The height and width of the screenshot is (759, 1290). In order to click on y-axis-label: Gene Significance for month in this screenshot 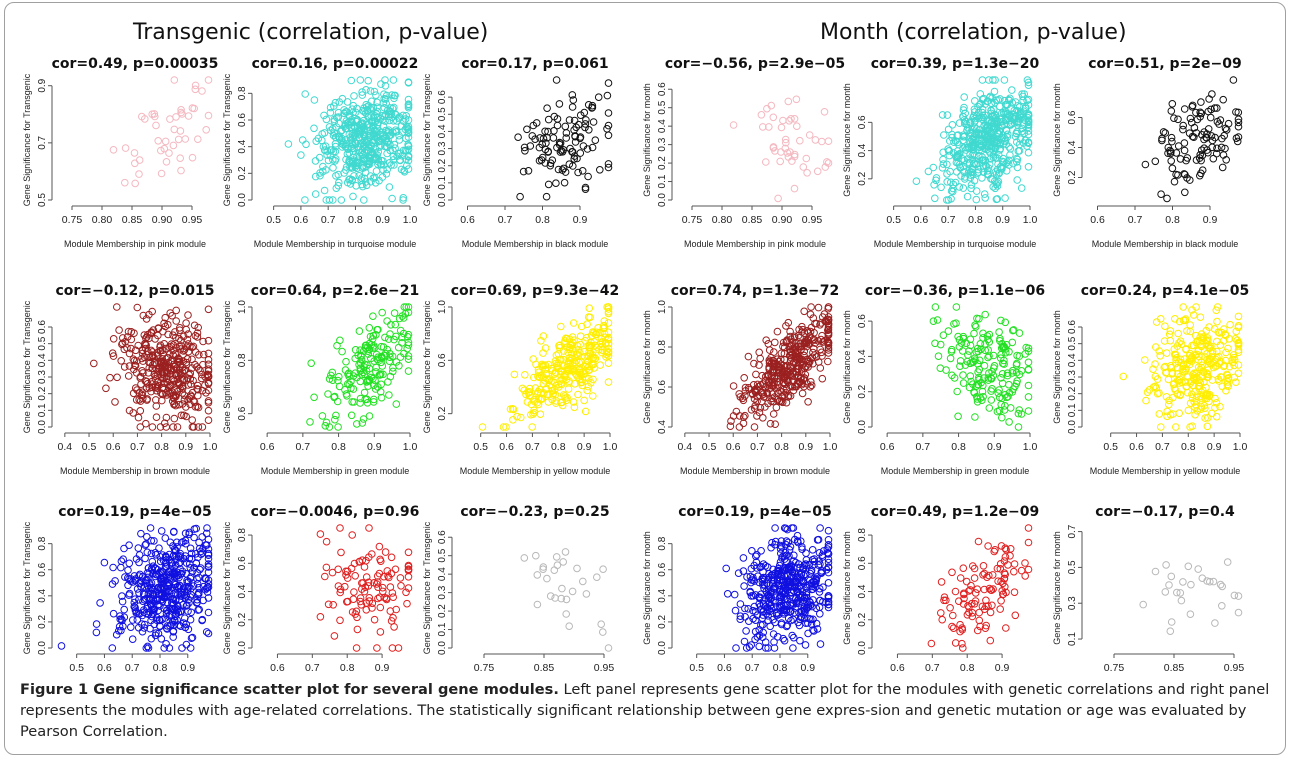, I will do `click(647, 367)`.